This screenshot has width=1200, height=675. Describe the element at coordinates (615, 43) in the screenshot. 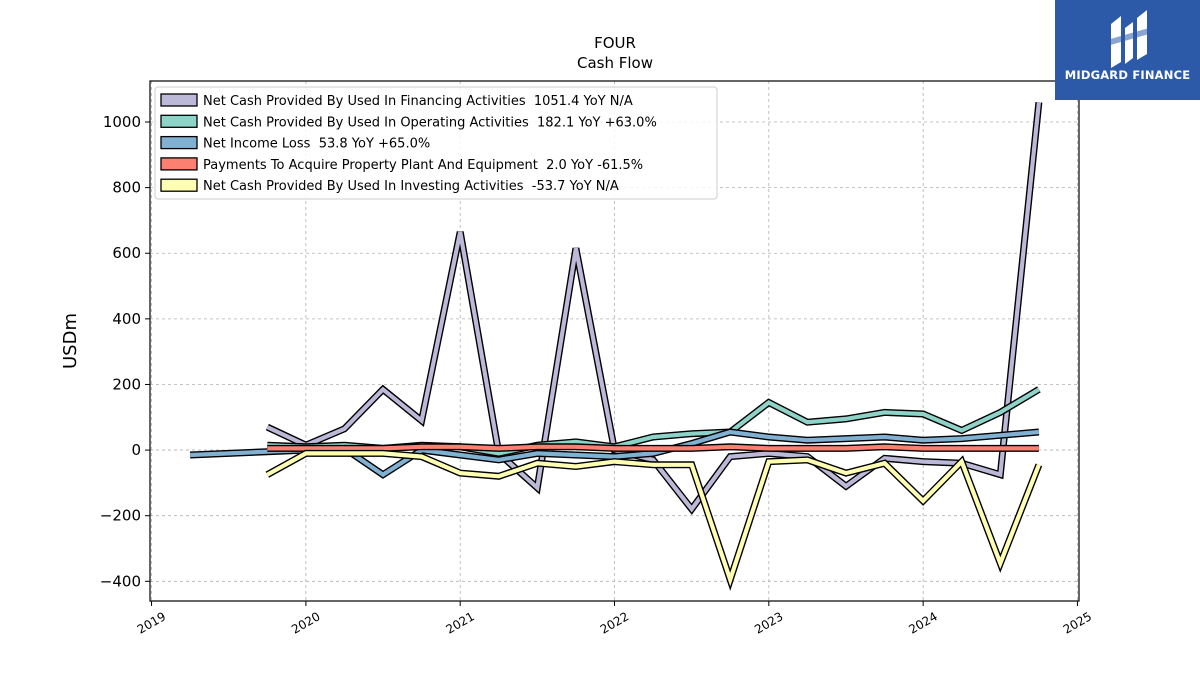

I see `chart-title: FOUR` at that location.